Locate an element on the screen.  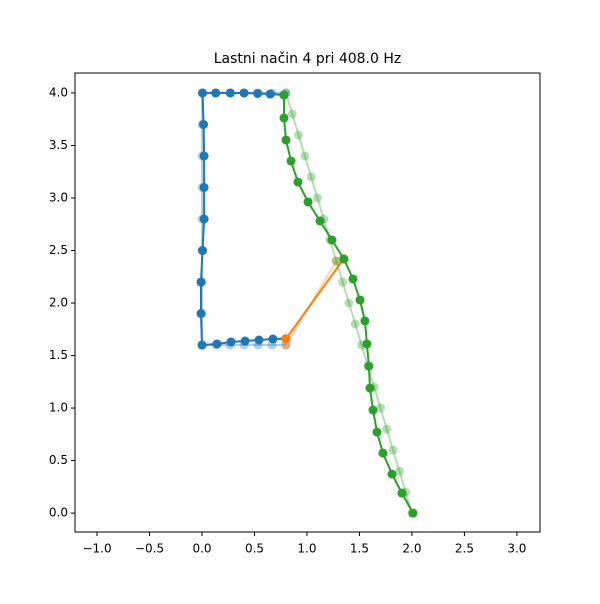
x-tick-label: 0.0 is located at coordinates (201, 549).